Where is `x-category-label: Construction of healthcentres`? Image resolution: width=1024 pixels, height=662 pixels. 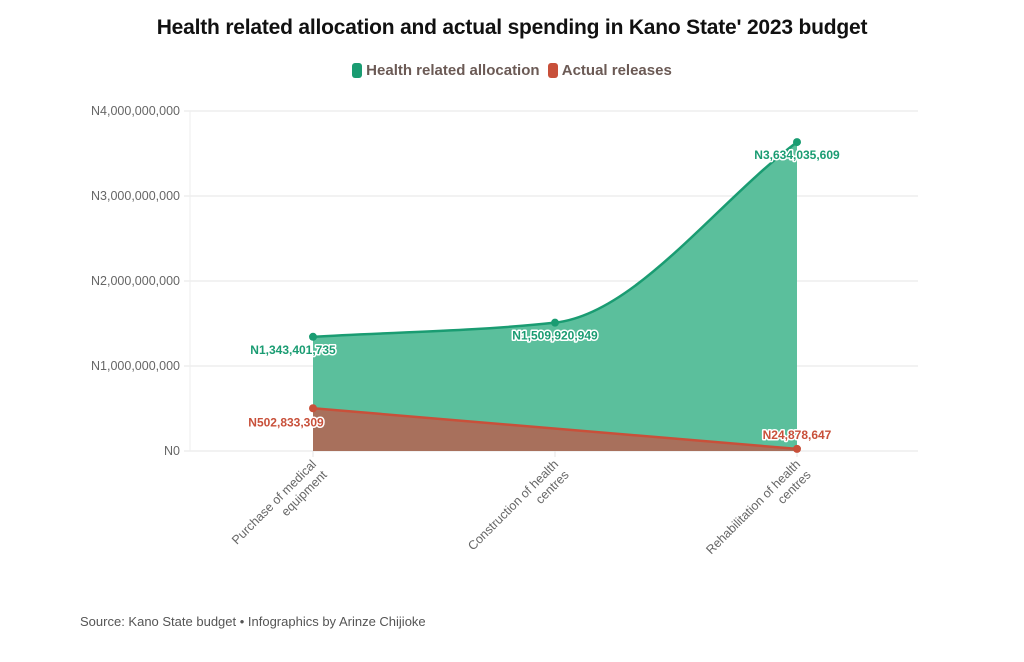
x-category-label: Construction of healthcentres is located at coordinates (518, 510).